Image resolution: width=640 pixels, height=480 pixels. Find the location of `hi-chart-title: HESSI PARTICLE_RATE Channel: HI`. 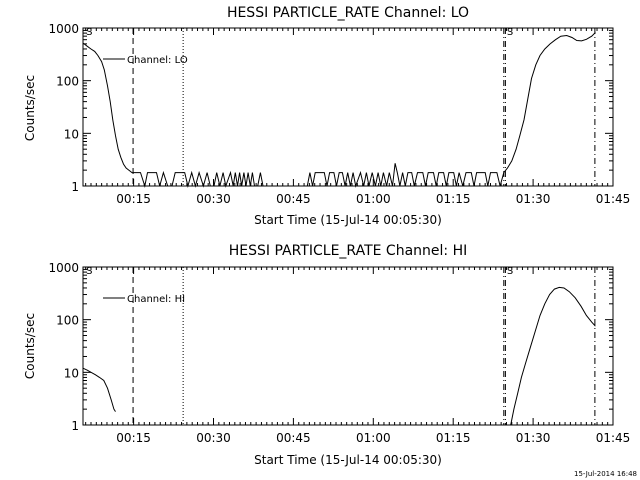

hi-chart-title: HESSI PARTICLE_RATE Channel: HI is located at coordinates (348, 251).